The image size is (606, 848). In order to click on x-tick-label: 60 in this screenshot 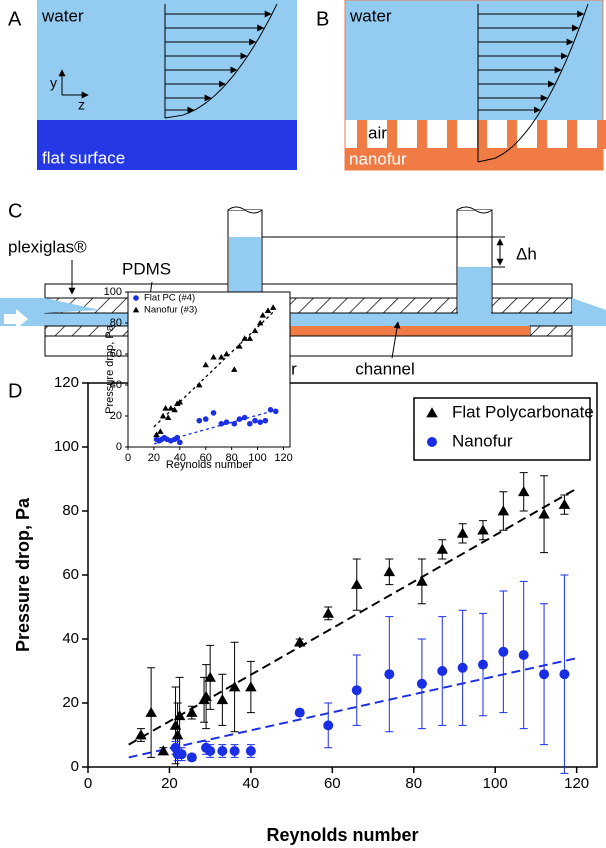, I will do `click(332, 783)`.